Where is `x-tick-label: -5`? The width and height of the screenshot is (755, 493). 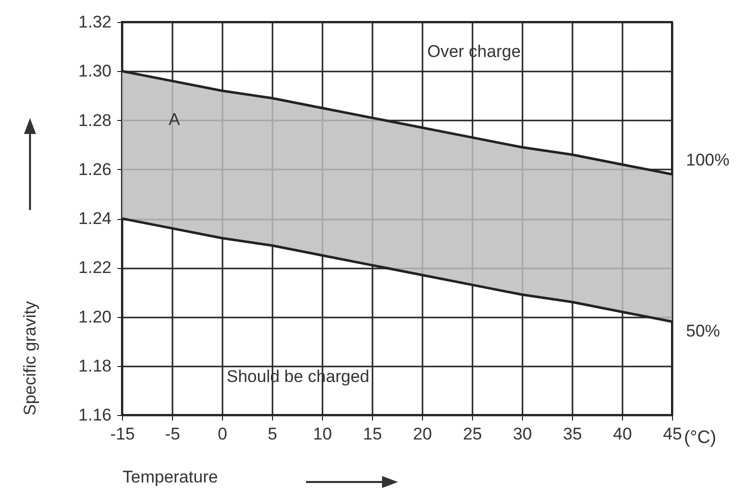
x-tick-label: -5 is located at coordinates (172, 434).